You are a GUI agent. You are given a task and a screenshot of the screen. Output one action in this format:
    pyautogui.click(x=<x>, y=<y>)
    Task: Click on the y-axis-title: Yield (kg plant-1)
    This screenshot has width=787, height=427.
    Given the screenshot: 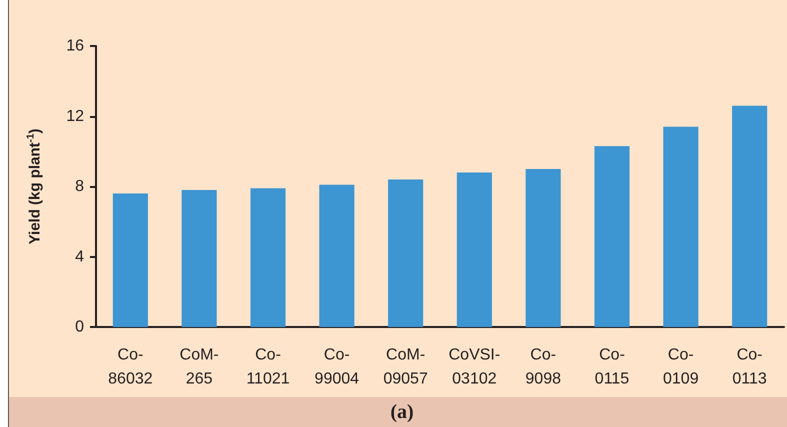 What is the action you would take?
    pyautogui.click(x=35, y=186)
    